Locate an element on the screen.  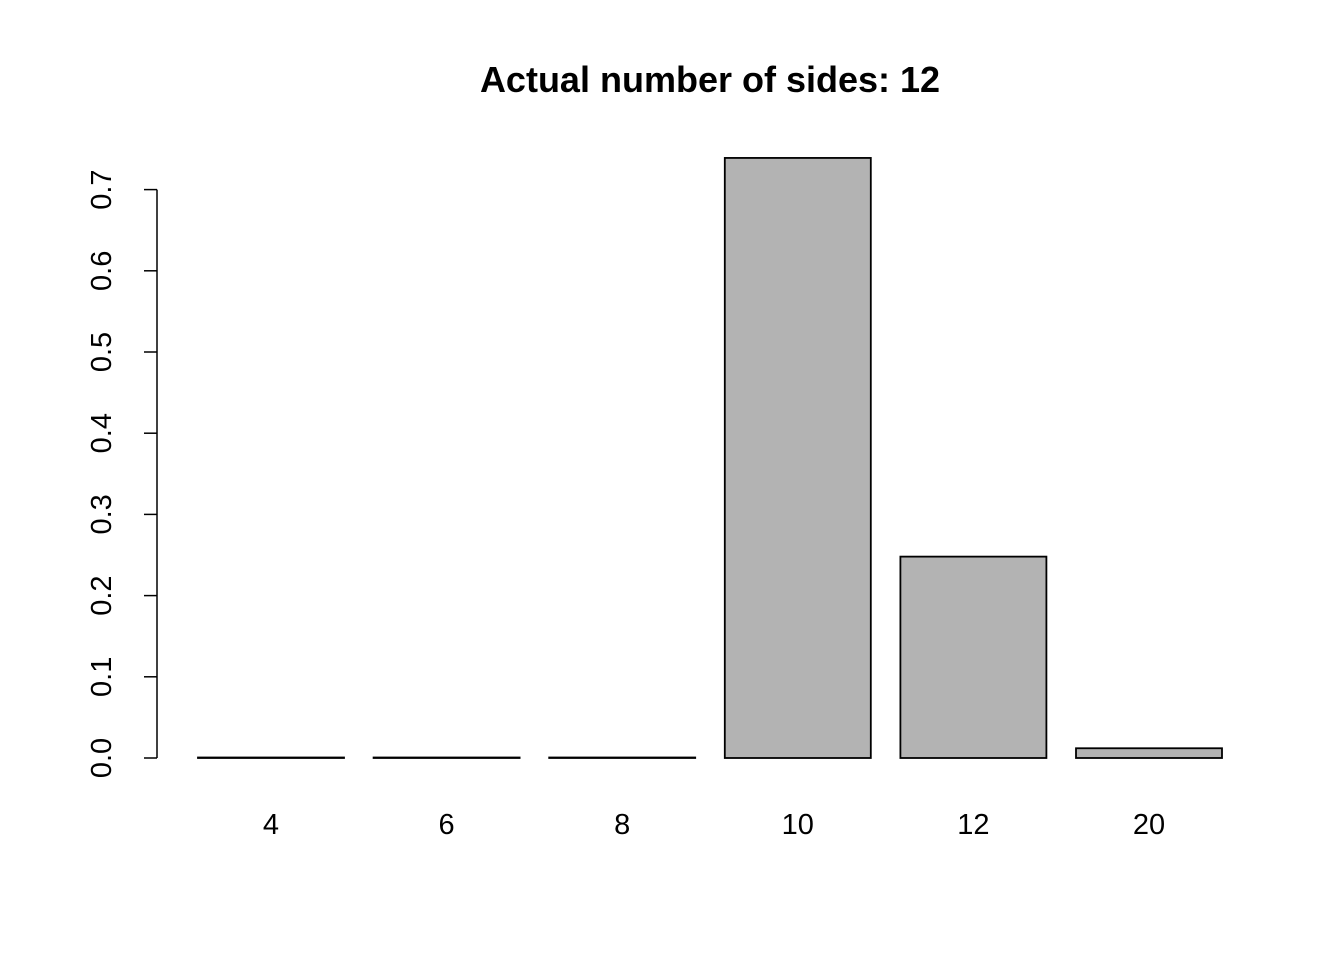
y-tick-label: 0.7 is located at coordinates (102, 189).